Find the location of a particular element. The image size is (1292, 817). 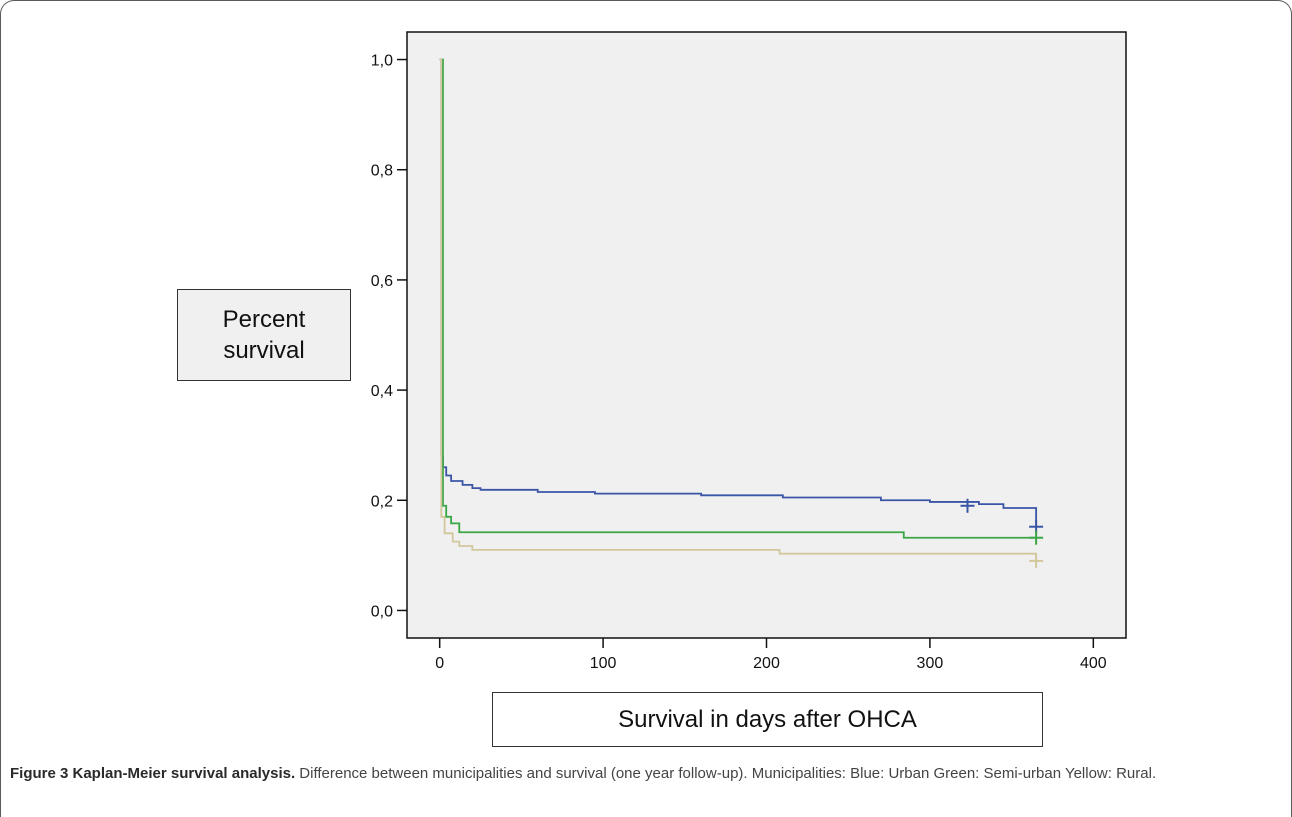

x-axis-title-text: Survival in days after OHCA is located at coordinates (767, 719).